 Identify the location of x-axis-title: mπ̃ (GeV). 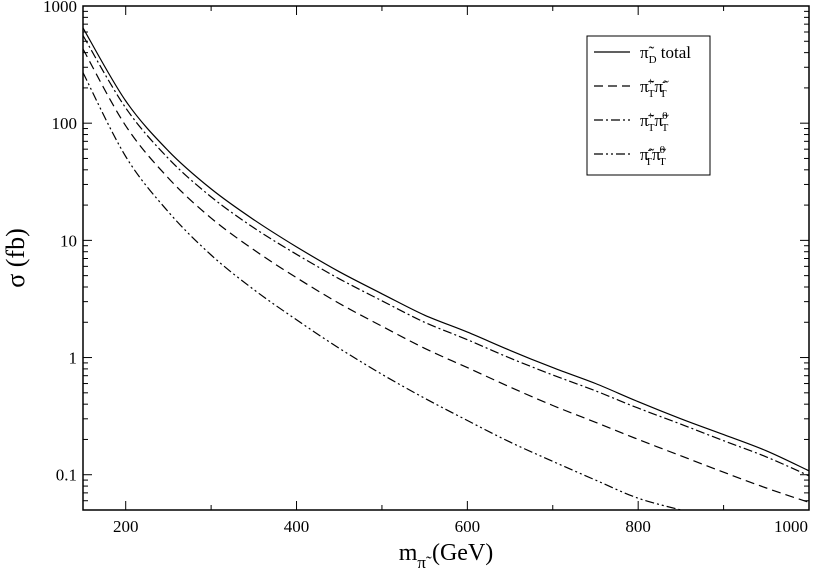
(446, 556).